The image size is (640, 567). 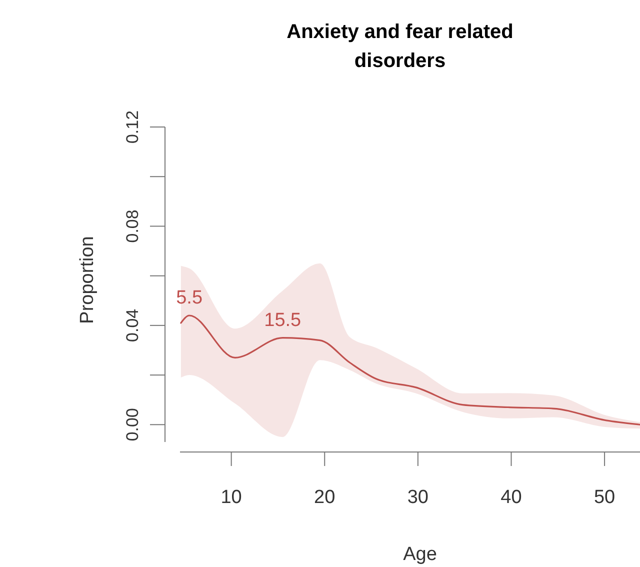 What do you see at coordinates (231, 497) in the screenshot?
I see `x-tick-label: 10` at bounding box center [231, 497].